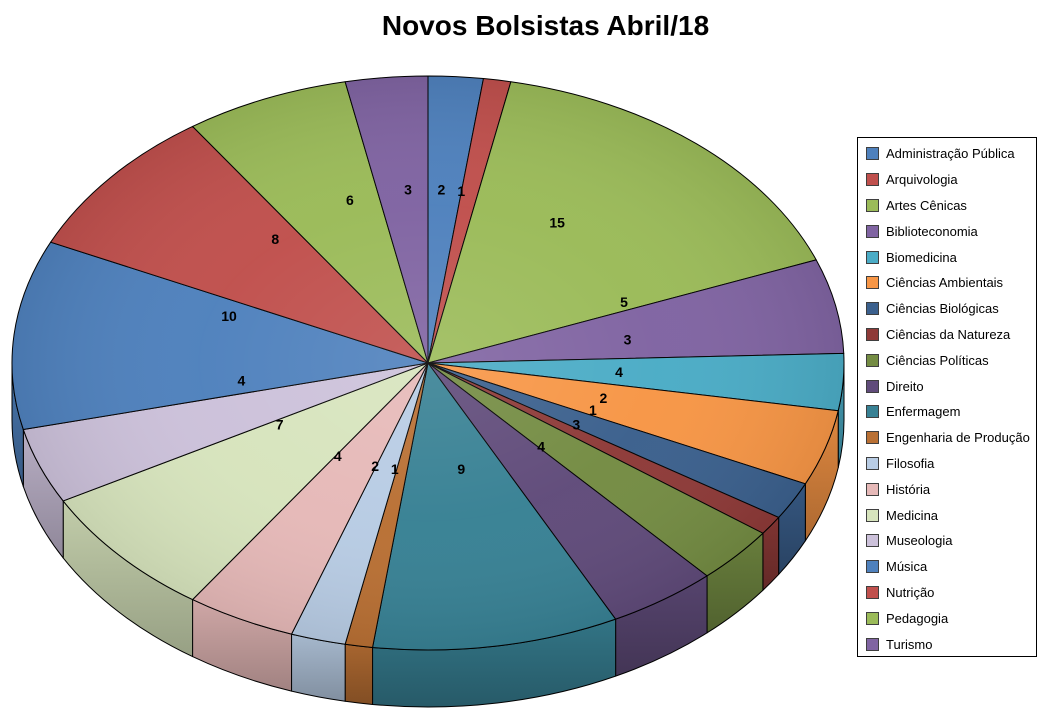 The image size is (1051, 721). I want to click on legend-item: Medicina, so click(947, 515).